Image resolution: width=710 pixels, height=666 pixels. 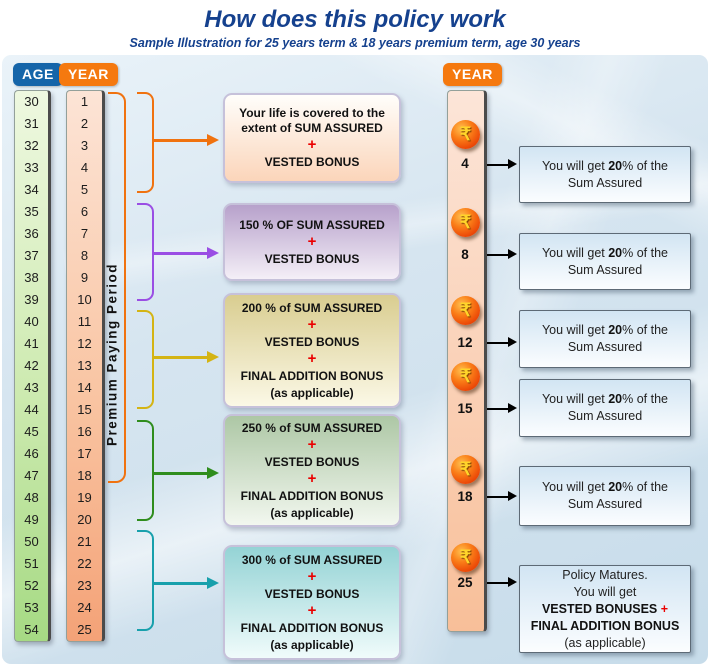 What do you see at coordinates (31, 145) in the screenshot?
I see `age-cell: 32` at bounding box center [31, 145].